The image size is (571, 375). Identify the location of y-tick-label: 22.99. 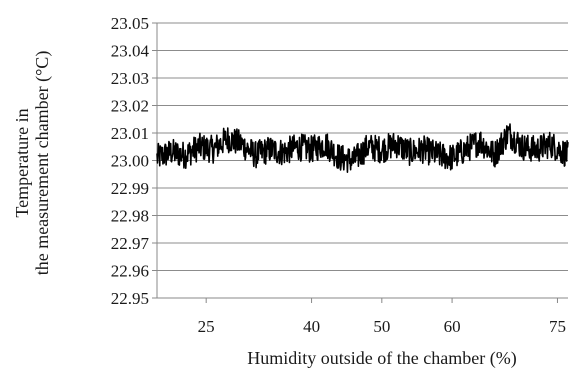
(130, 188).